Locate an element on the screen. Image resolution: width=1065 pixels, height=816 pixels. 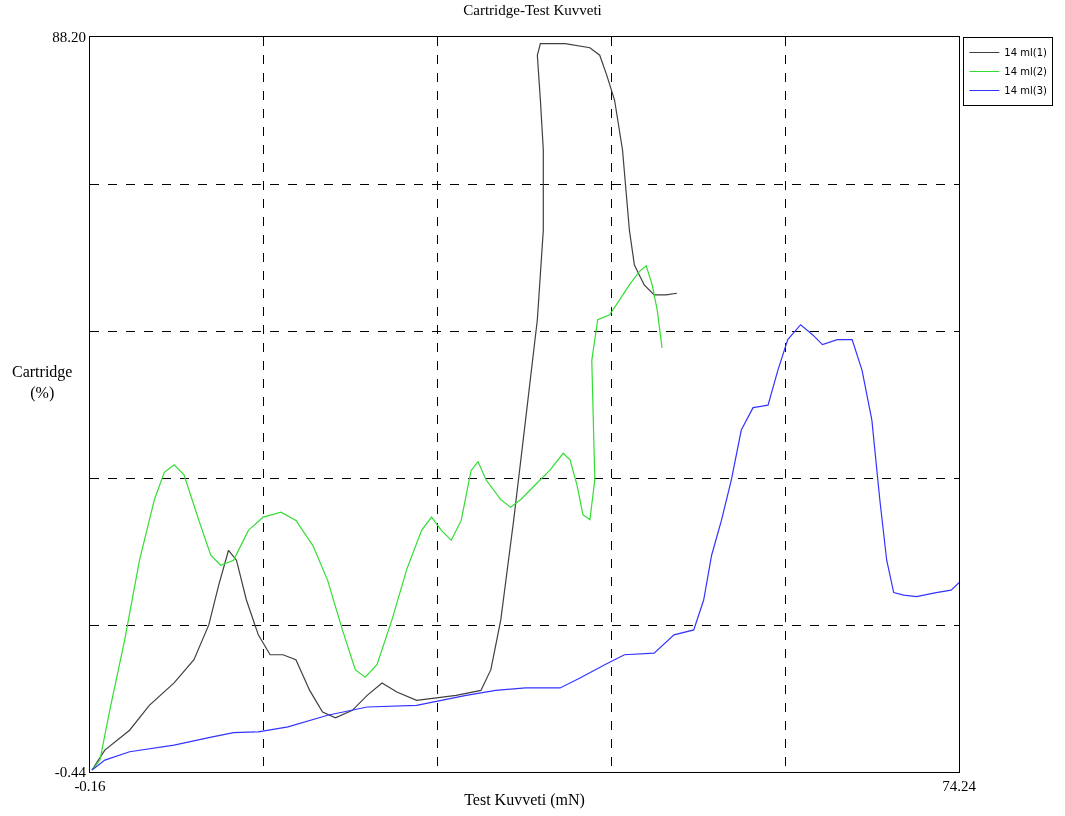
x-axis-title: Test Kuvveti (mN) is located at coordinates (524, 799).